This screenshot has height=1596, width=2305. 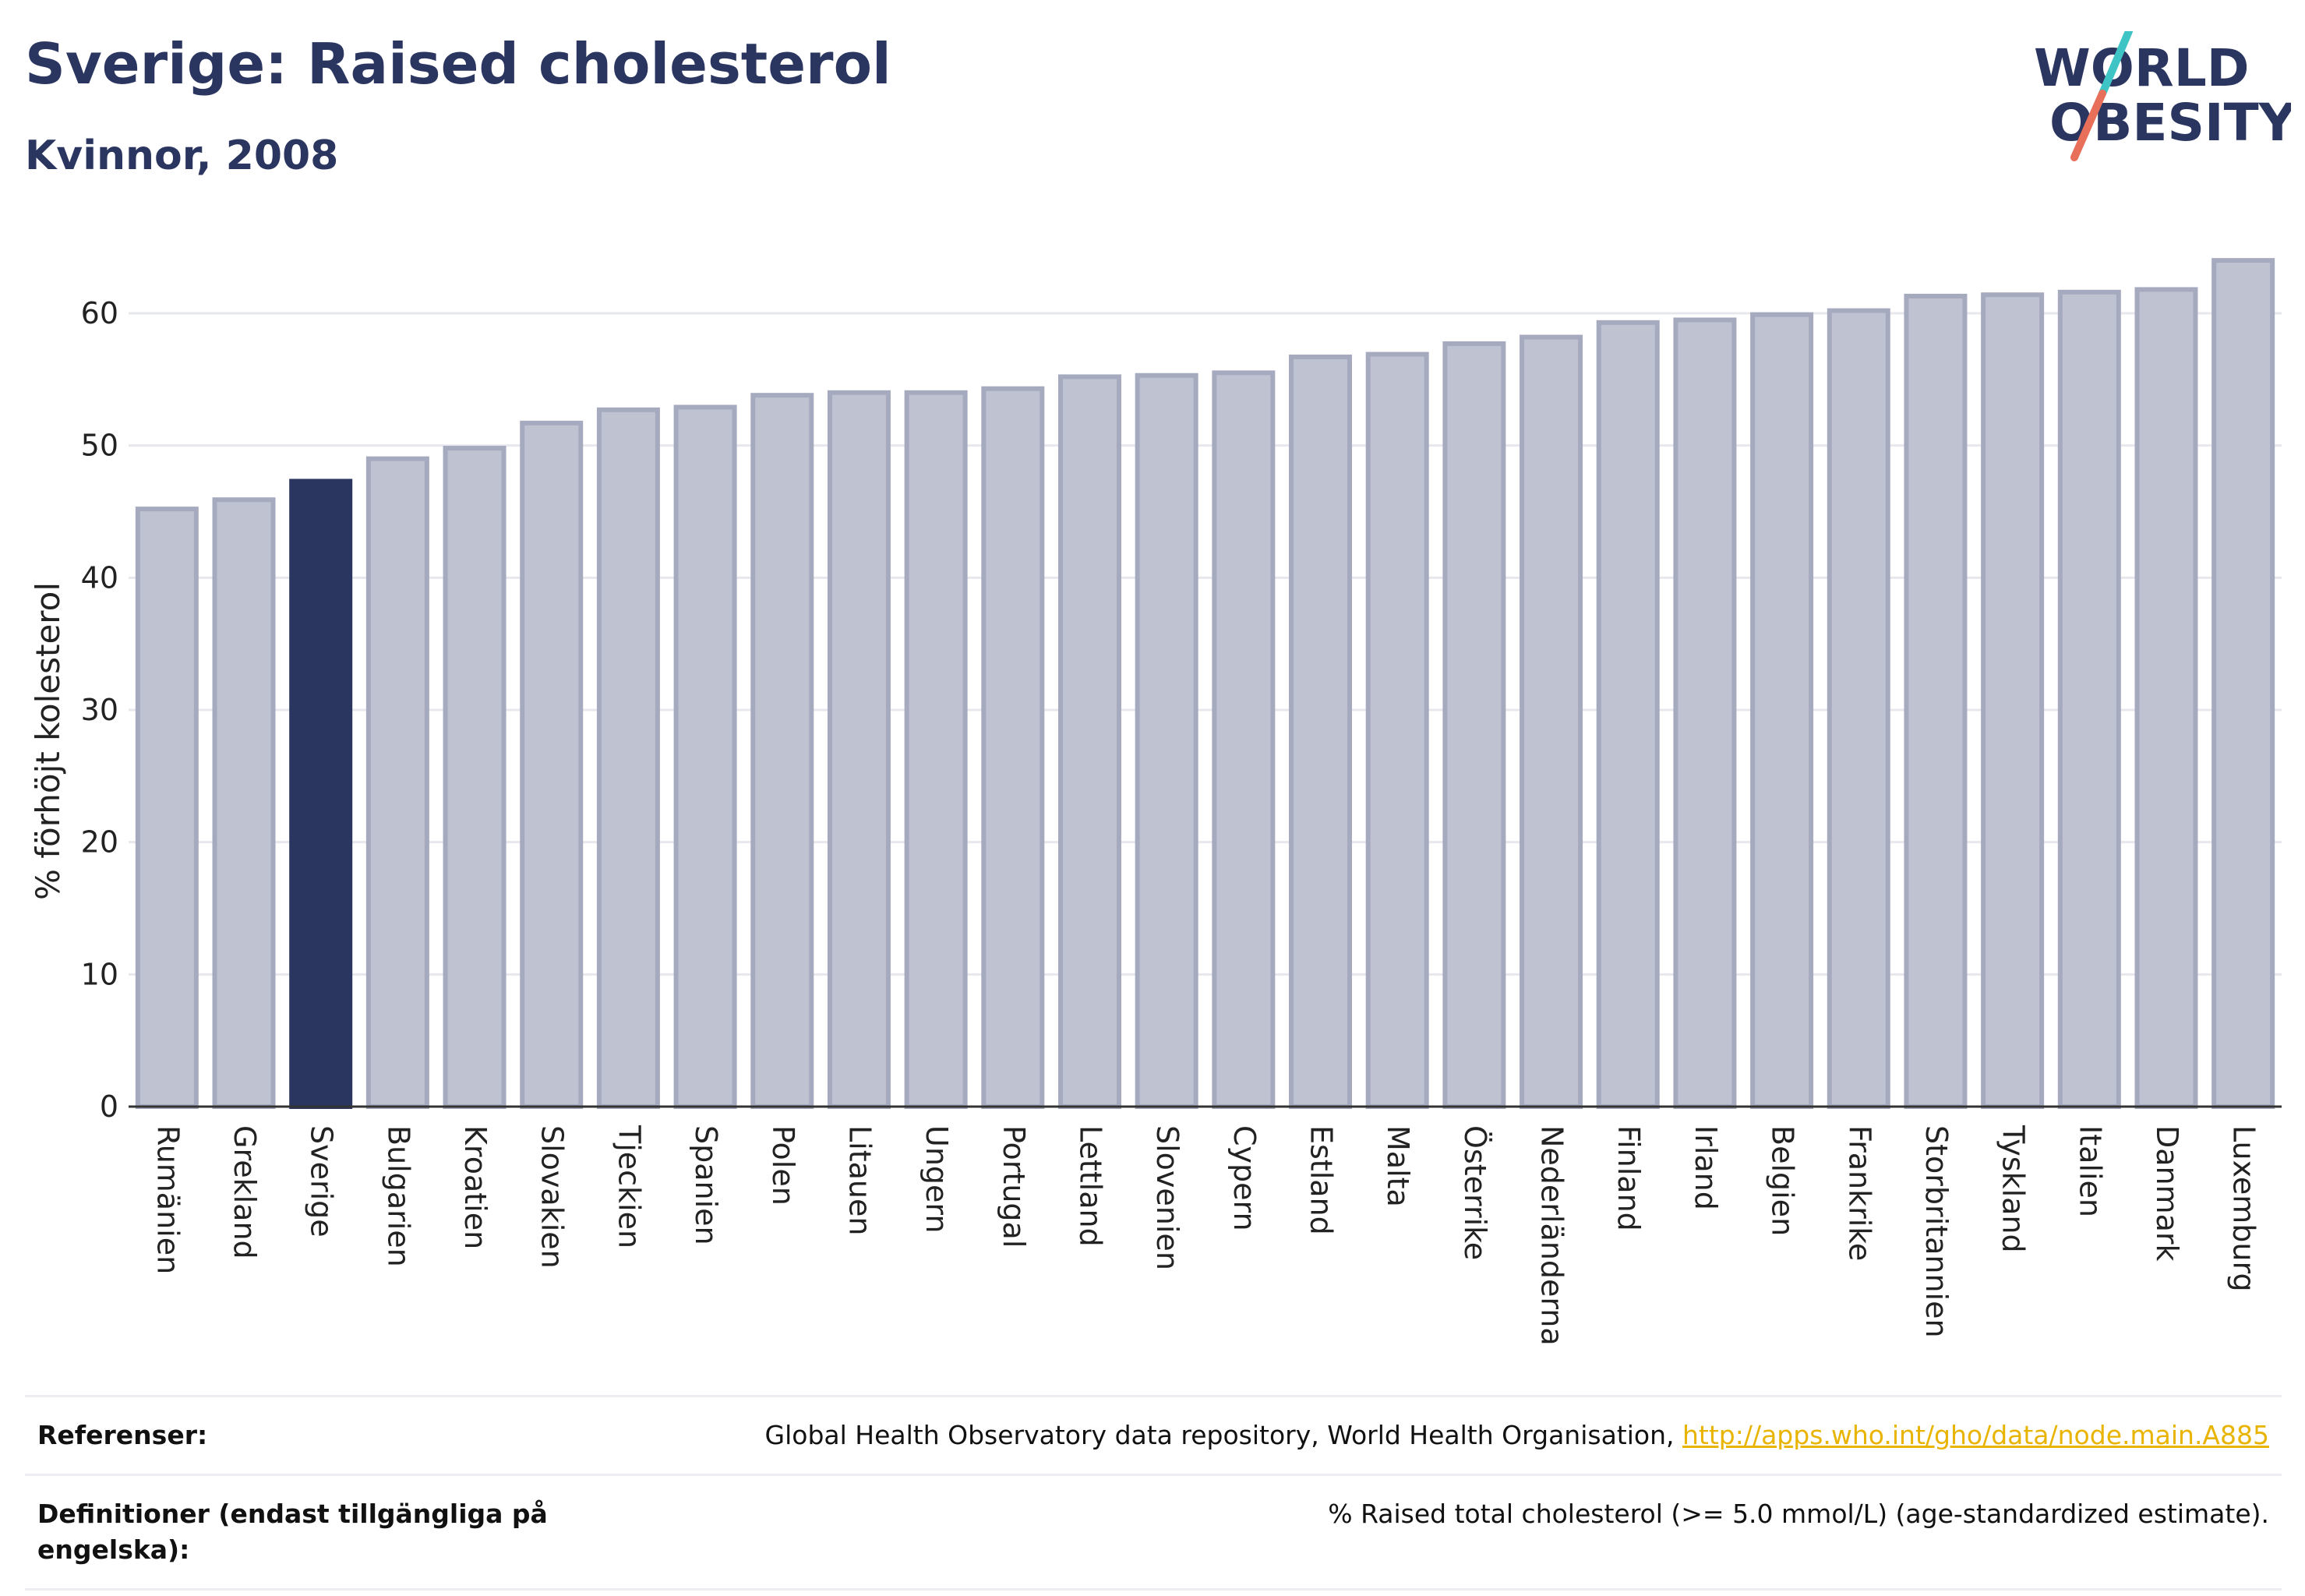 What do you see at coordinates (1167, 1197) in the screenshot?
I see `x-tick-label: Slovenien` at bounding box center [1167, 1197].